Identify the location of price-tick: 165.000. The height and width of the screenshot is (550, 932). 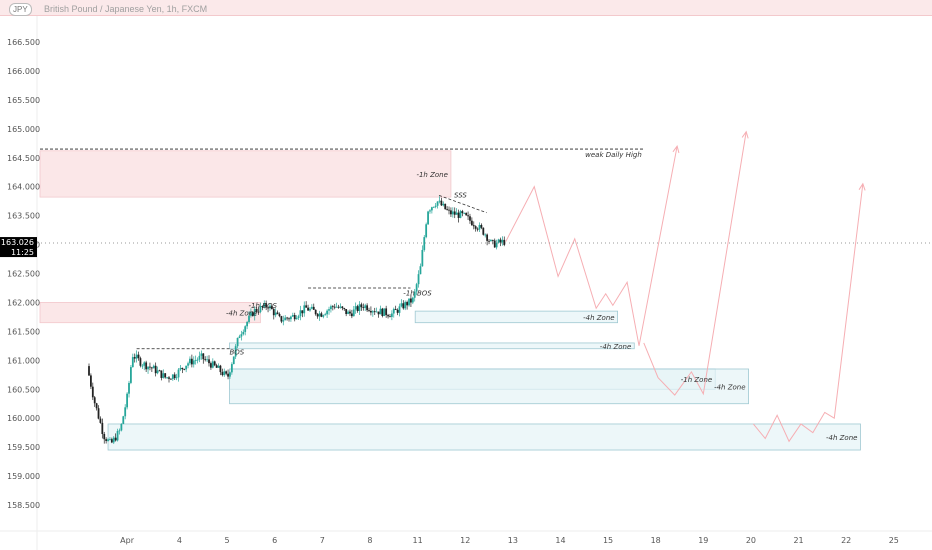
(23, 129).